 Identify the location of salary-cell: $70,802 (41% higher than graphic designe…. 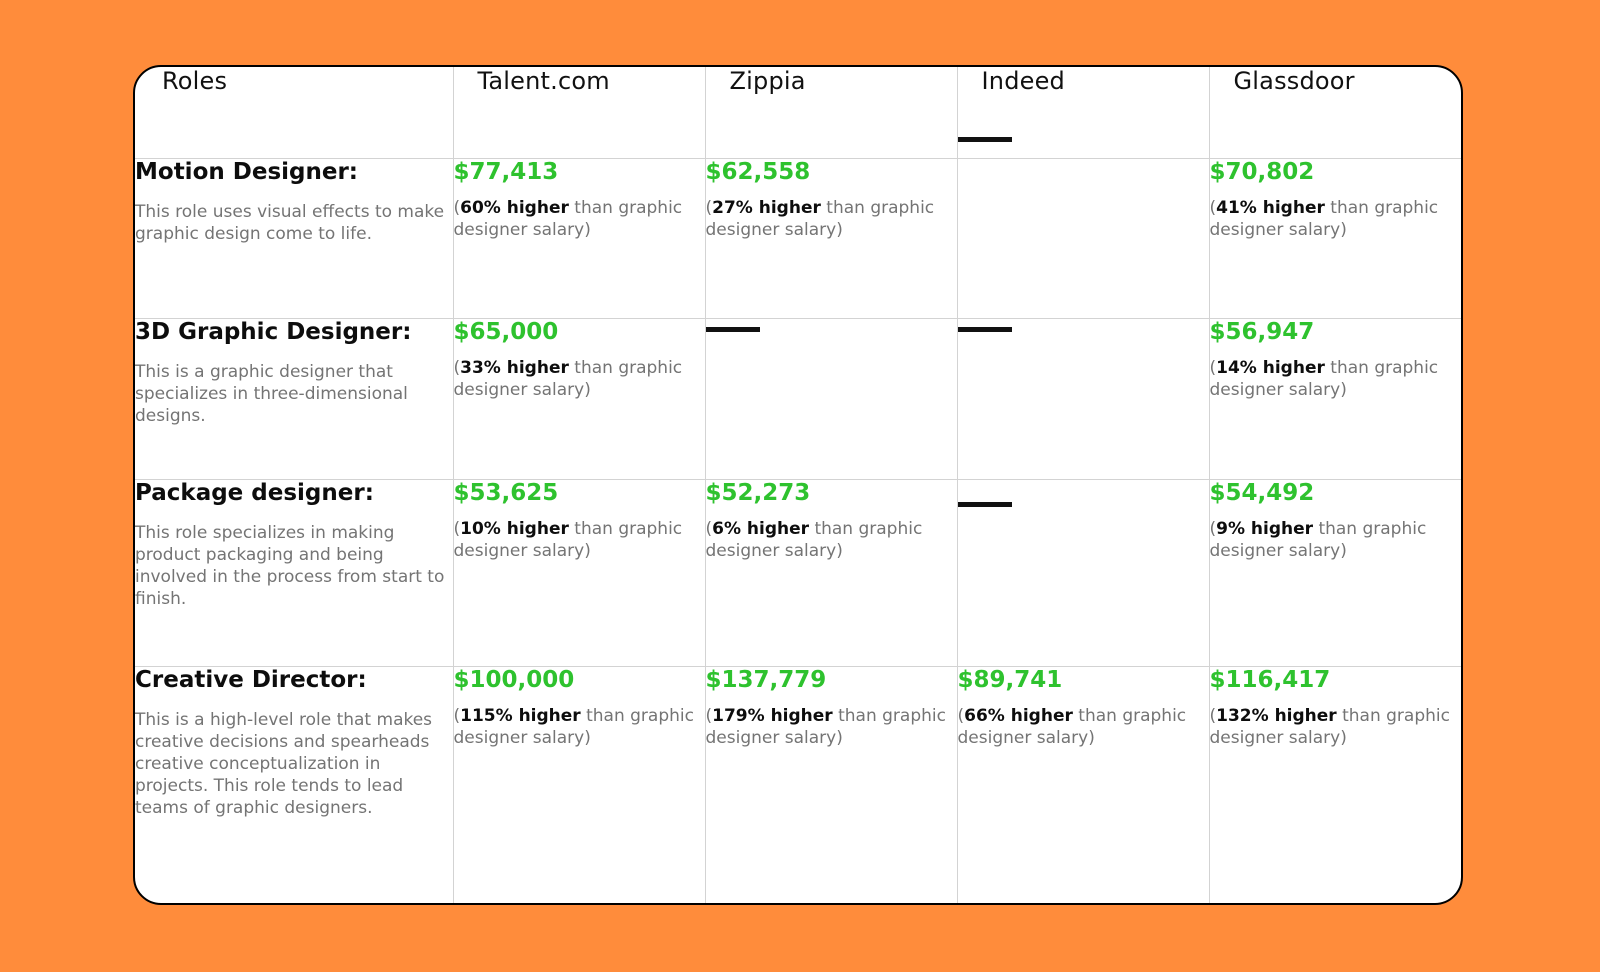
(1334, 238).